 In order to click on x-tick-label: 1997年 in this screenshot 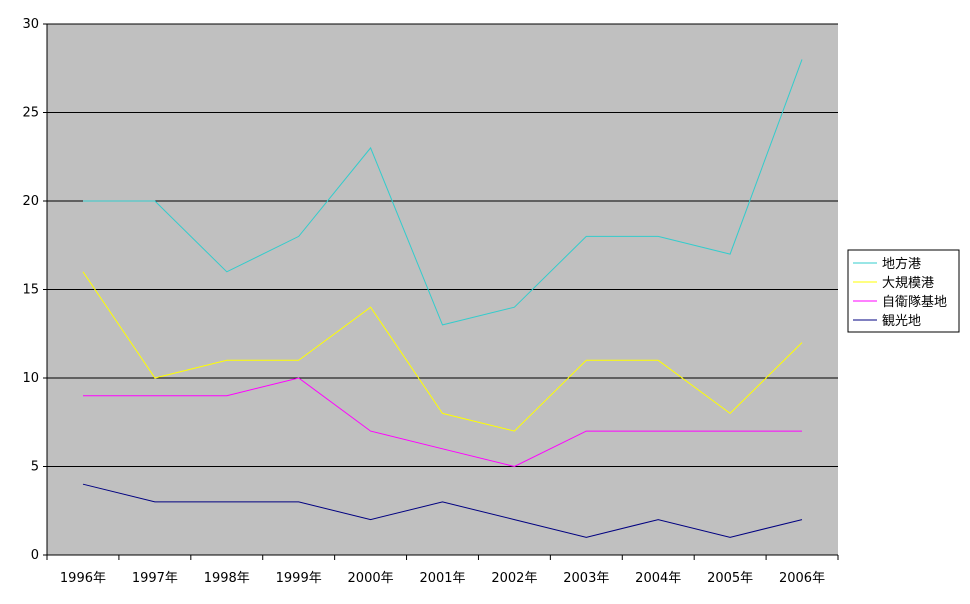, I will do `click(155, 578)`.